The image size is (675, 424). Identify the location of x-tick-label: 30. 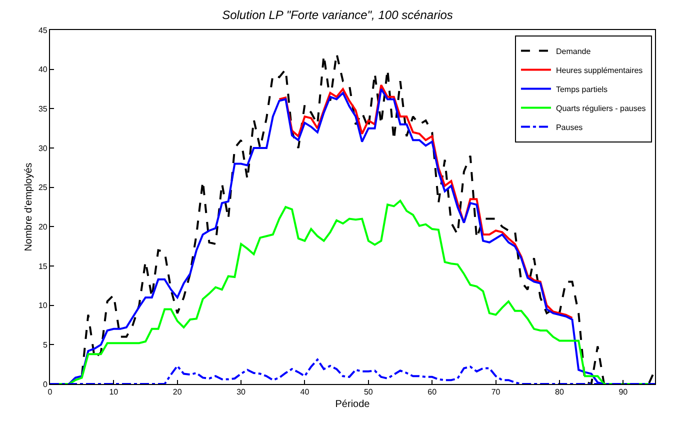
(241, 392).